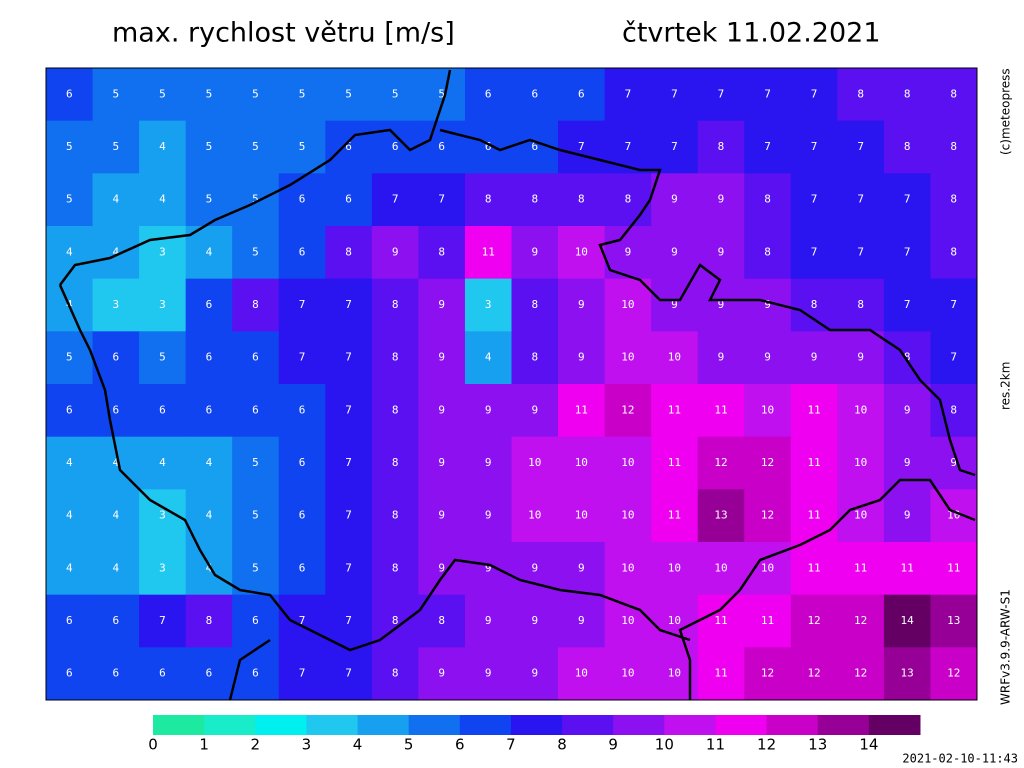 The image size is (1024, 768). Describe the element at coordinates (162, 304) in the screenshot. I see `field-value: 3` at that location.